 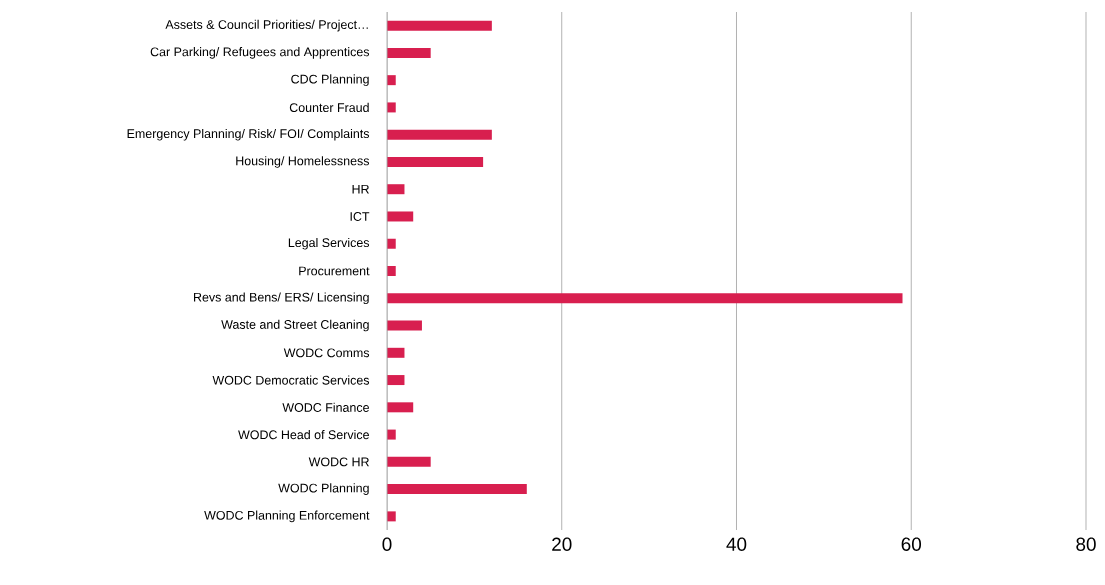 What do you see at coordinates (1086, 544) in the screenshot?
I see `x-tick-label: 80` at bounding box center [1086, 544].